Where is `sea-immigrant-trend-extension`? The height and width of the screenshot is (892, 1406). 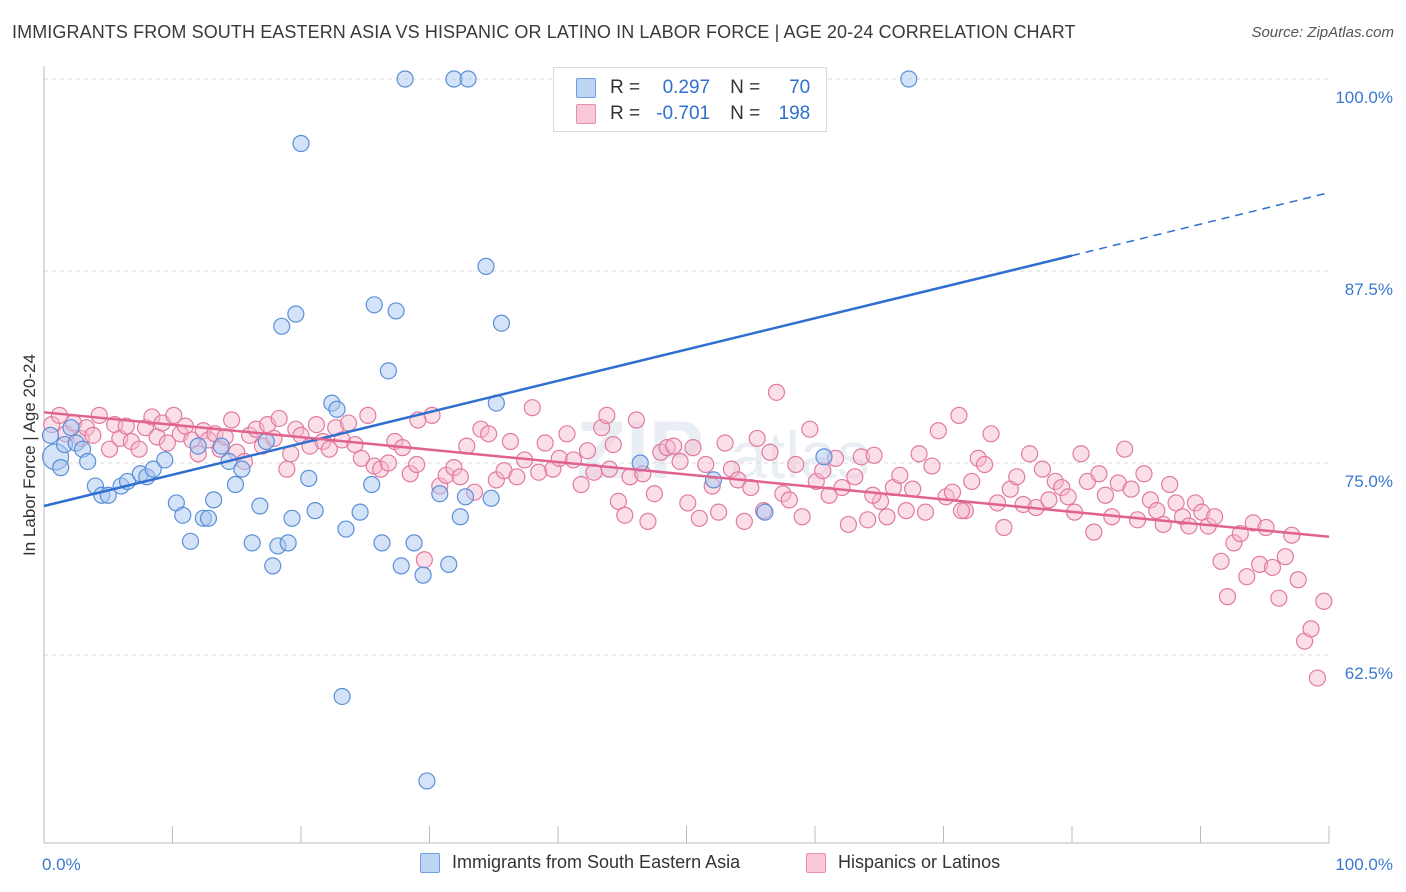
sea-immigrant-trend-extension is located at coordinates (1200, 224).